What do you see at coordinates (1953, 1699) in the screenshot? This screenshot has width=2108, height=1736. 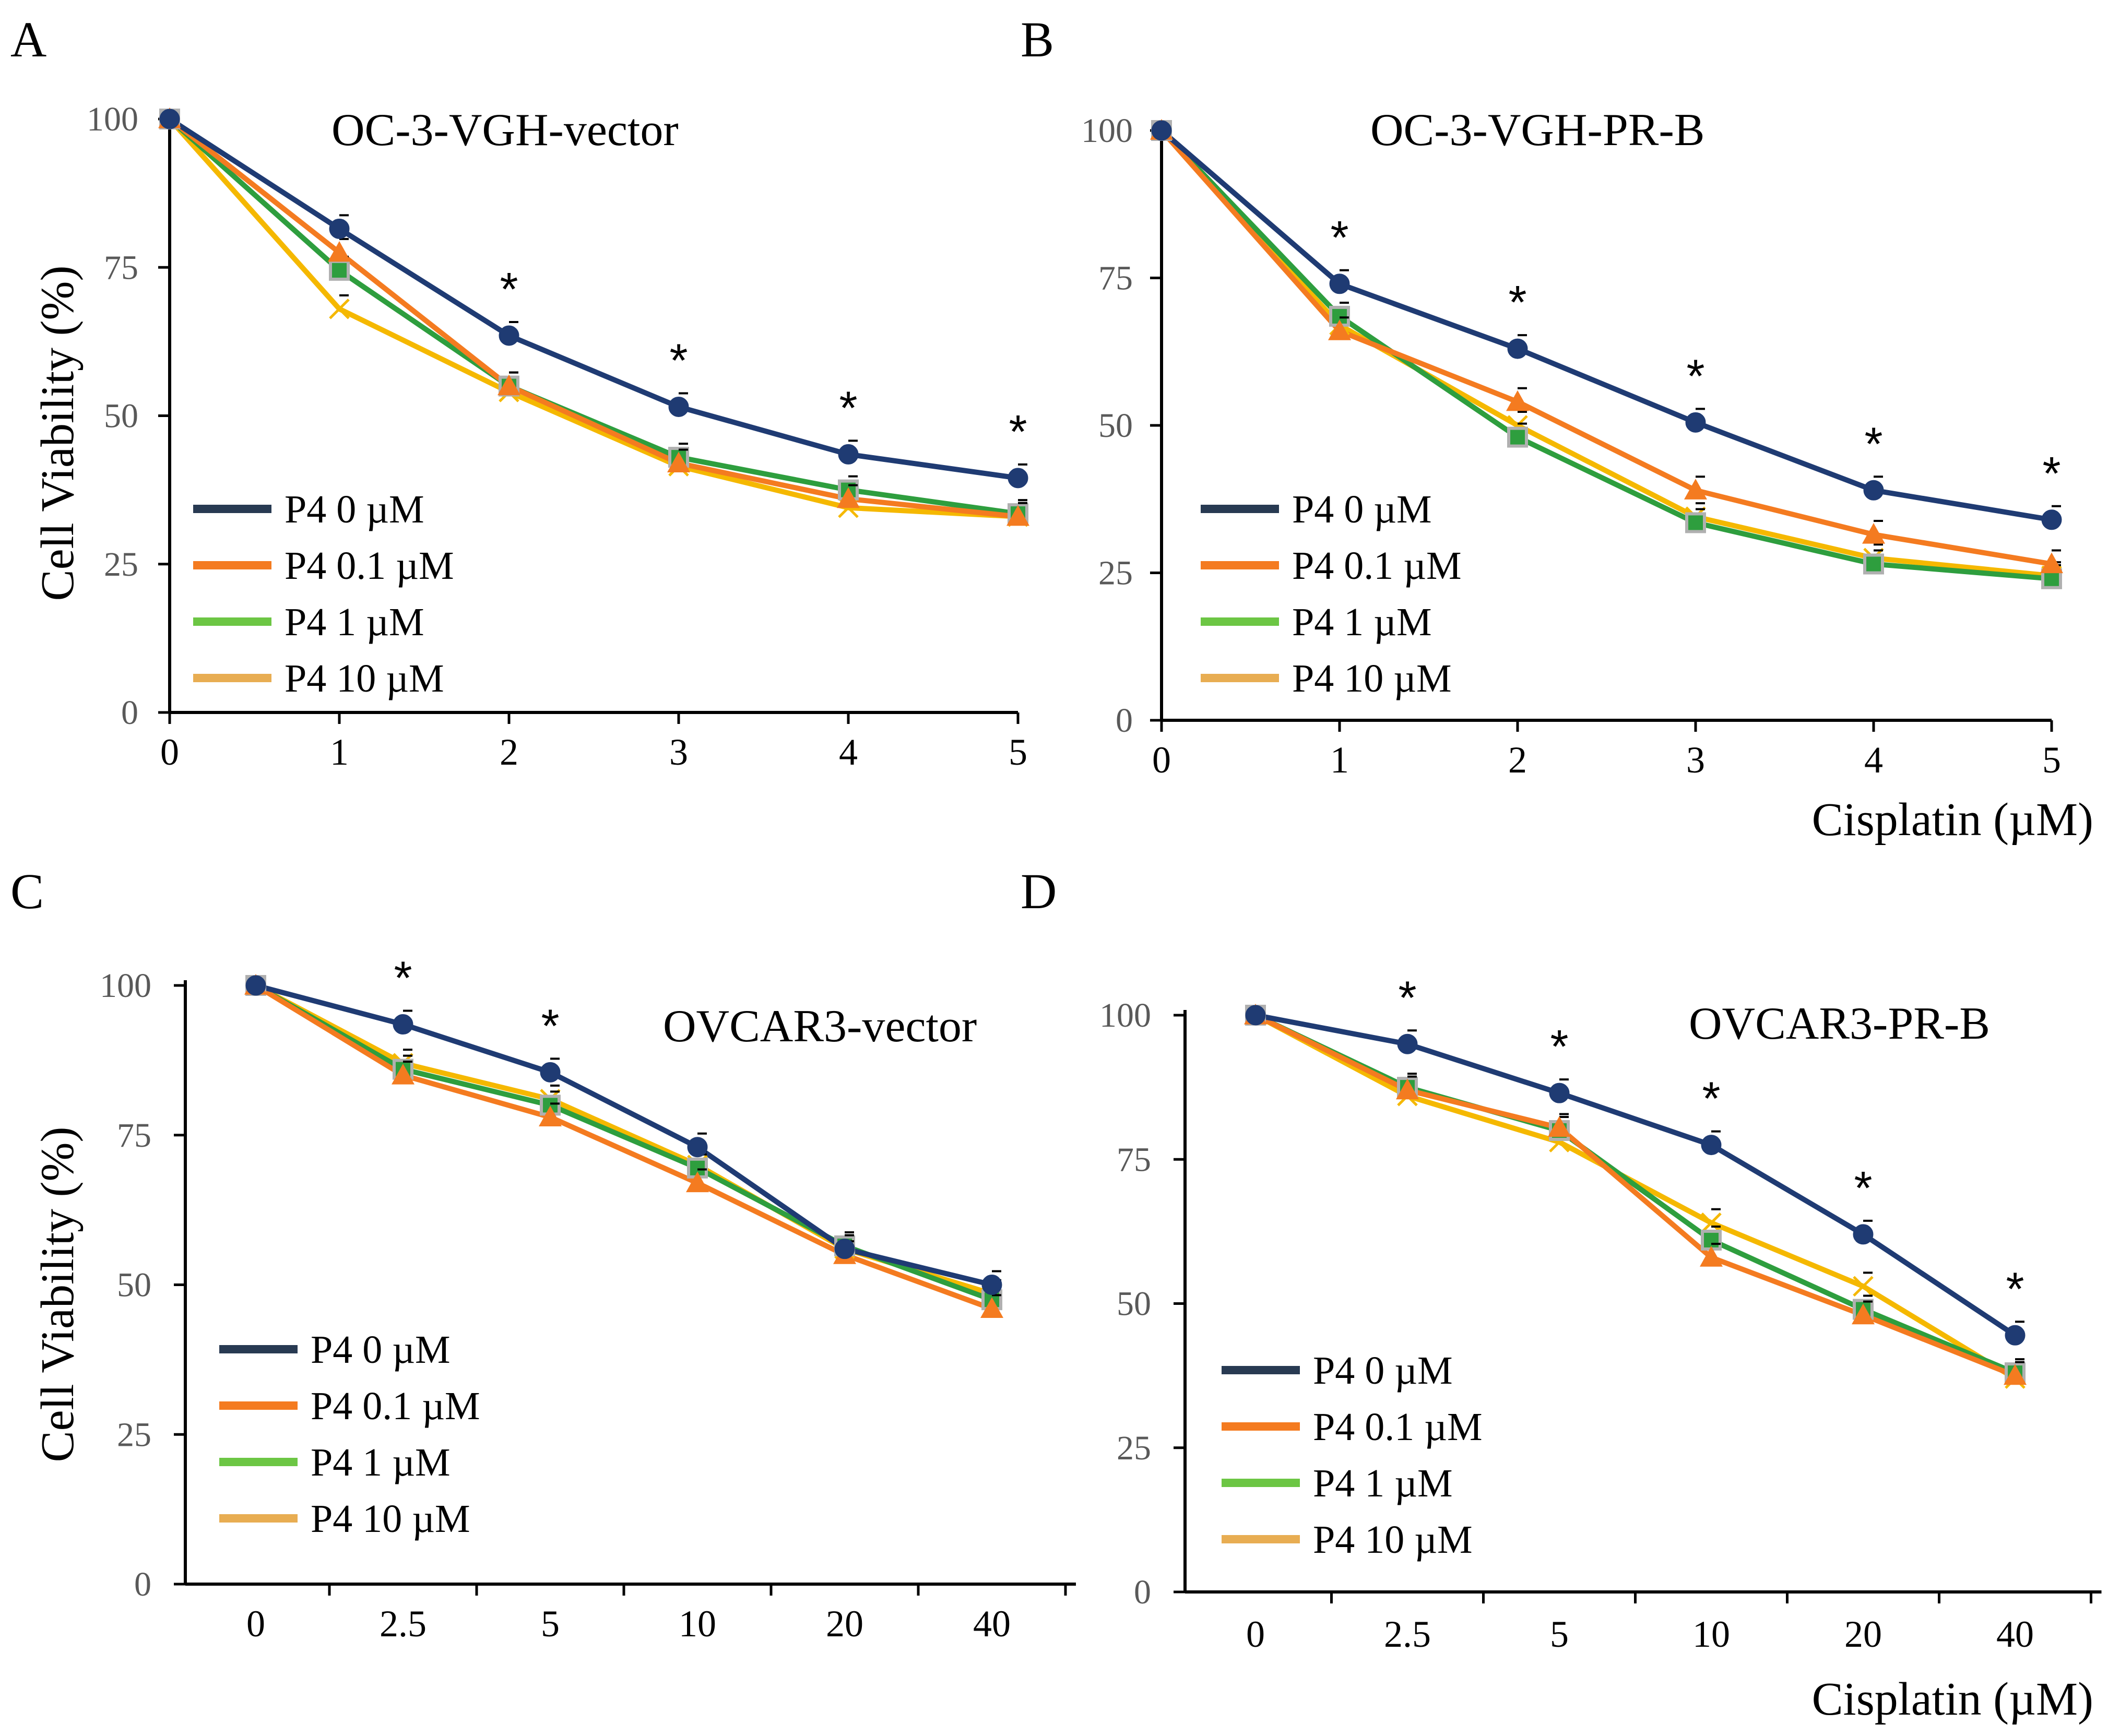 I see `x-axis-label-d: Cisplatin (µM)` at bounding box center [1953, 1699].